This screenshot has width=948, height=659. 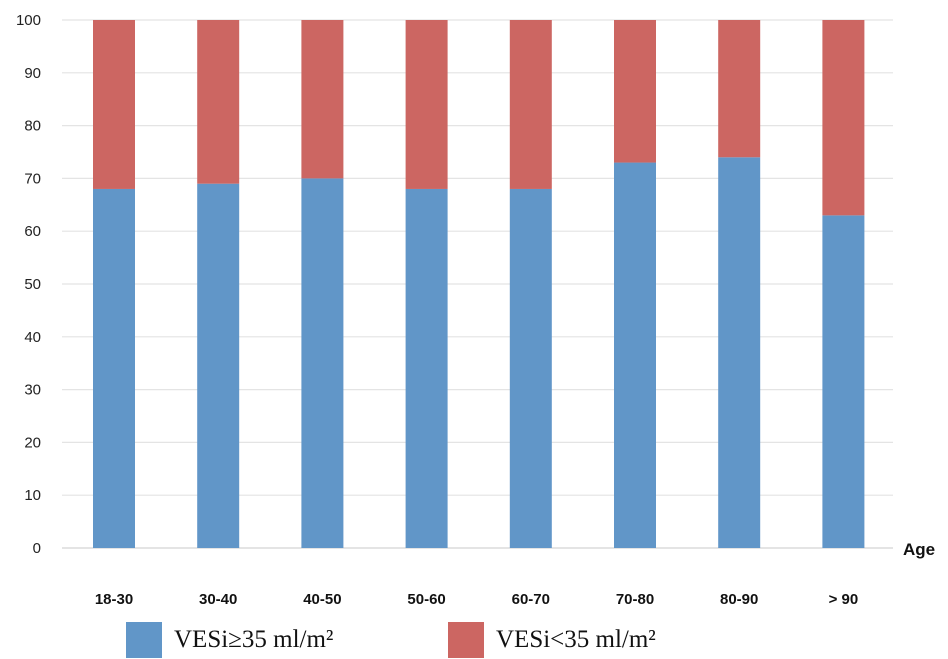 What do you see at coordinates (32, 73) in the screenshot?
I see `y-tick-label-90: 90` at bounding box center [32, 73].